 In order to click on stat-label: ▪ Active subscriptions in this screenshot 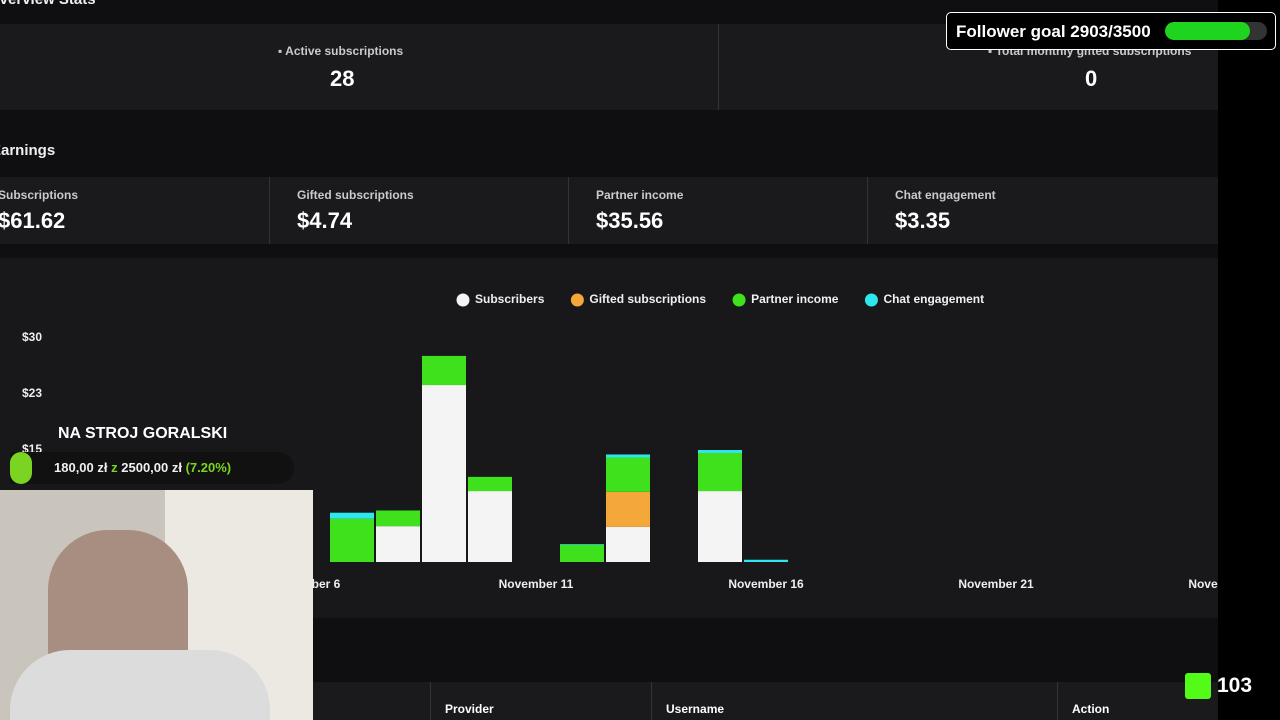, I will do `click(341, 51)`.